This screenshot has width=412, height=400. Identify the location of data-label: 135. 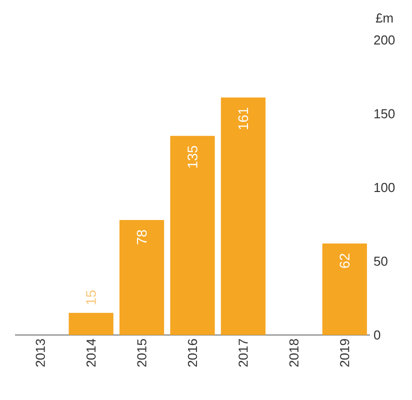
(193, 157).